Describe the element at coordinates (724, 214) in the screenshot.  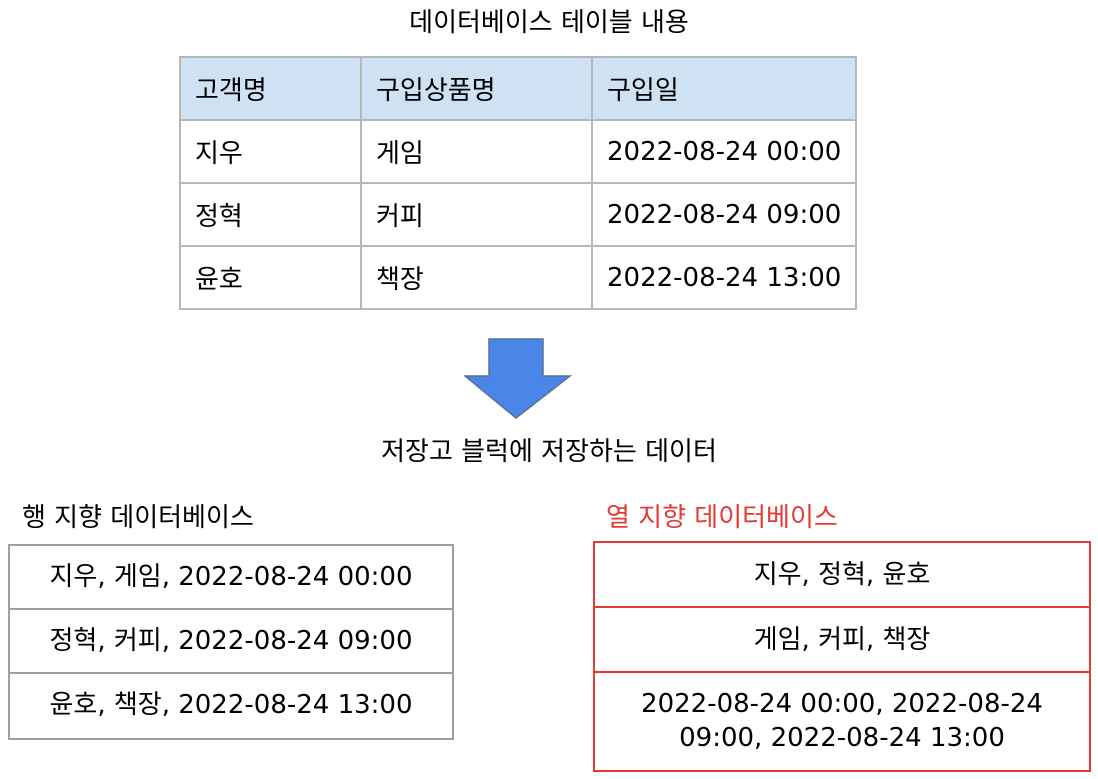
I see `table-cell: 2022-08-24 09:00` at that location.